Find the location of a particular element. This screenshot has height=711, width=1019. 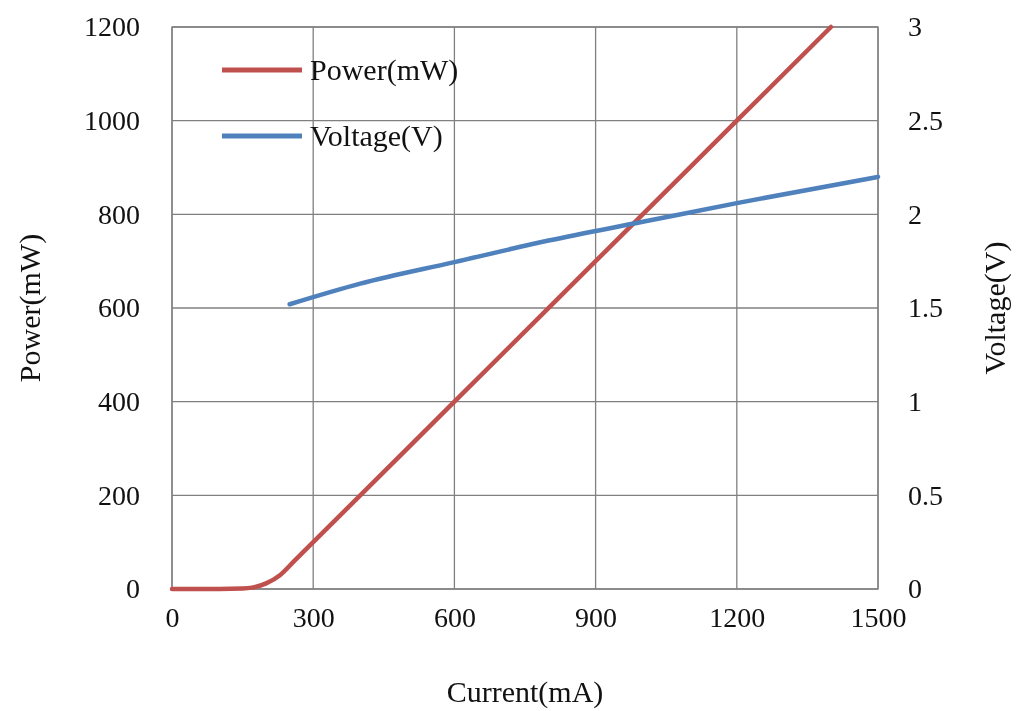

x-tick-label: 1200 is located at coordinates (737, 617).